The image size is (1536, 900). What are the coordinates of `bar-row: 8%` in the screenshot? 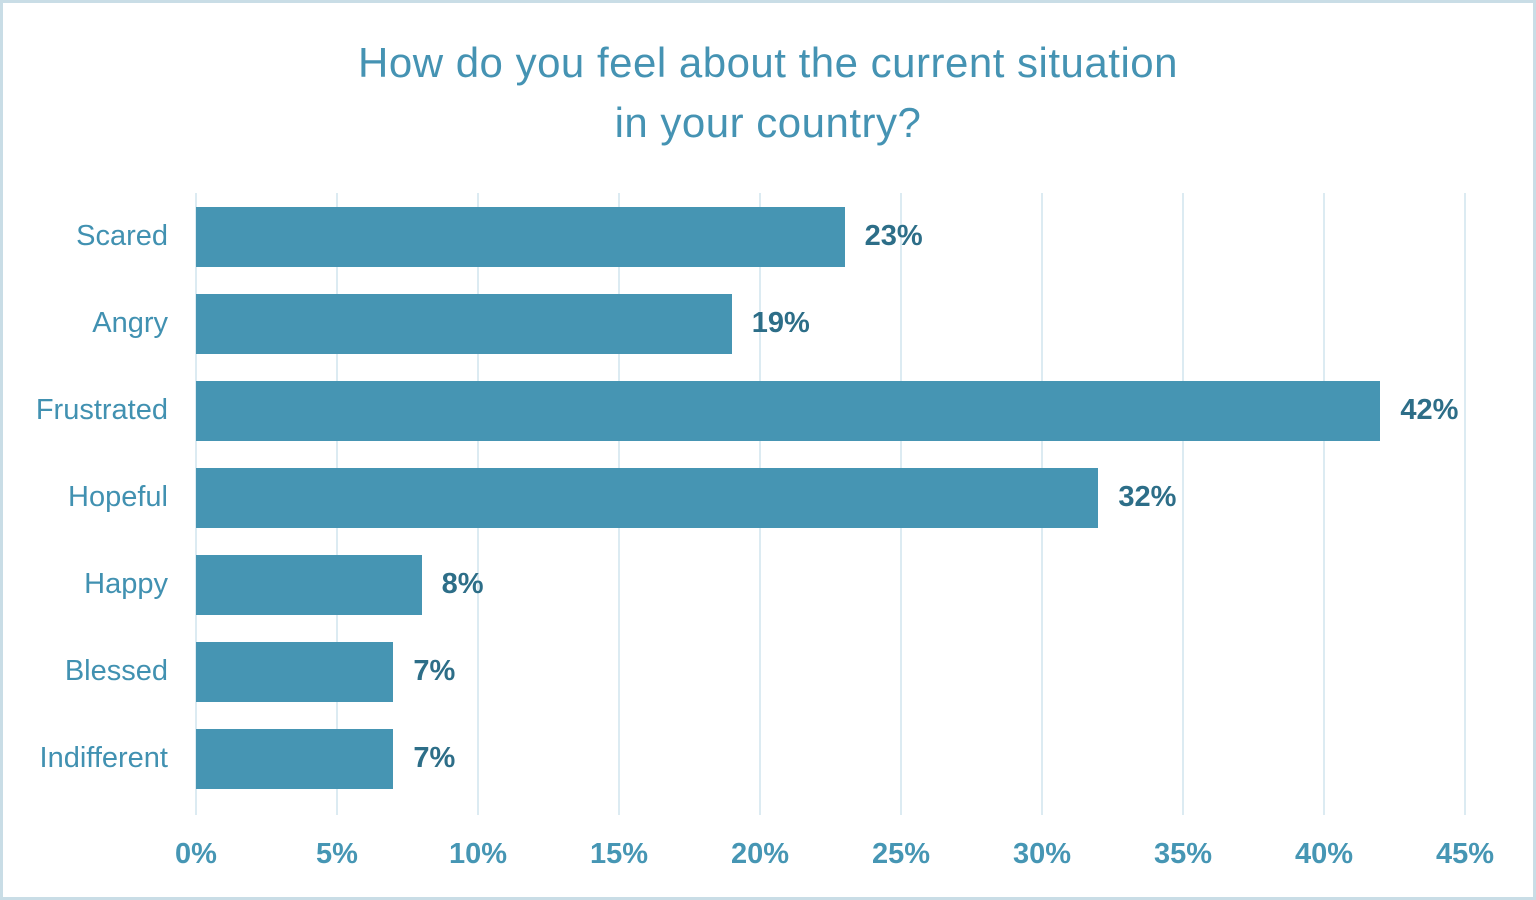 It's located at (830, 584).